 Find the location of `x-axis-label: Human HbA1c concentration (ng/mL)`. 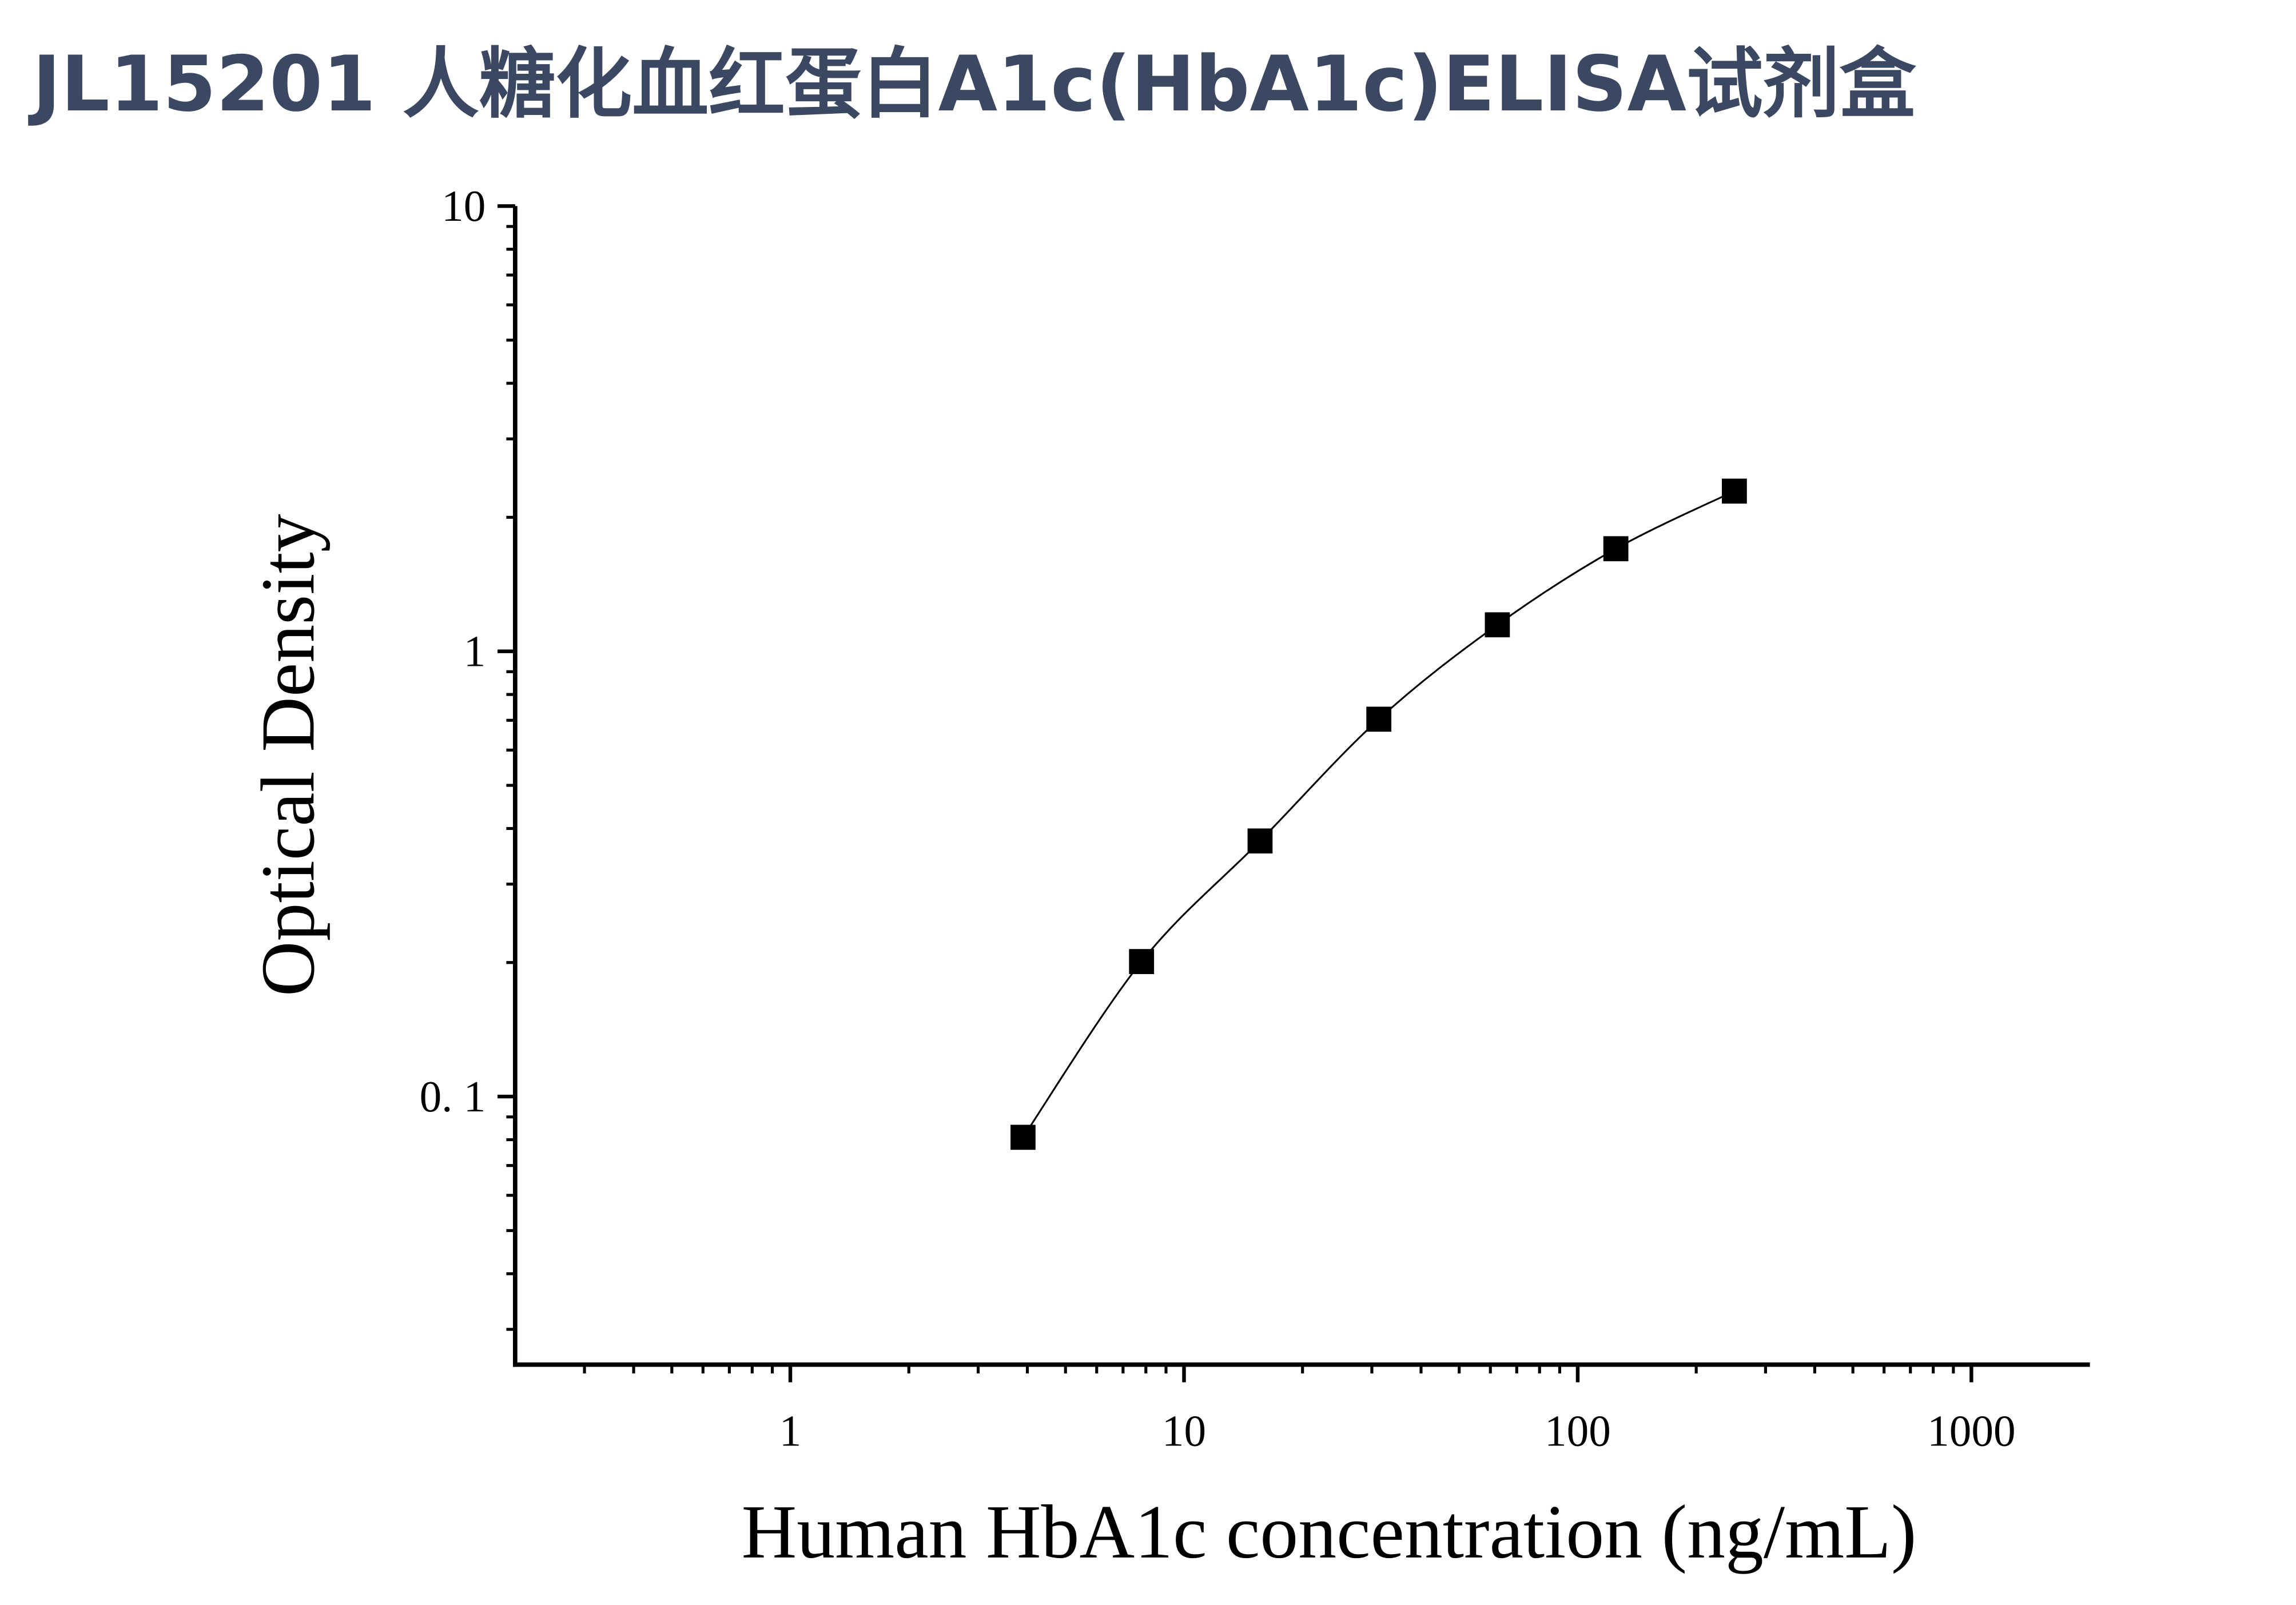

x-axis-label: Human HbA1c concentration (ng/mL) is located at coordinates (1329, 1531).